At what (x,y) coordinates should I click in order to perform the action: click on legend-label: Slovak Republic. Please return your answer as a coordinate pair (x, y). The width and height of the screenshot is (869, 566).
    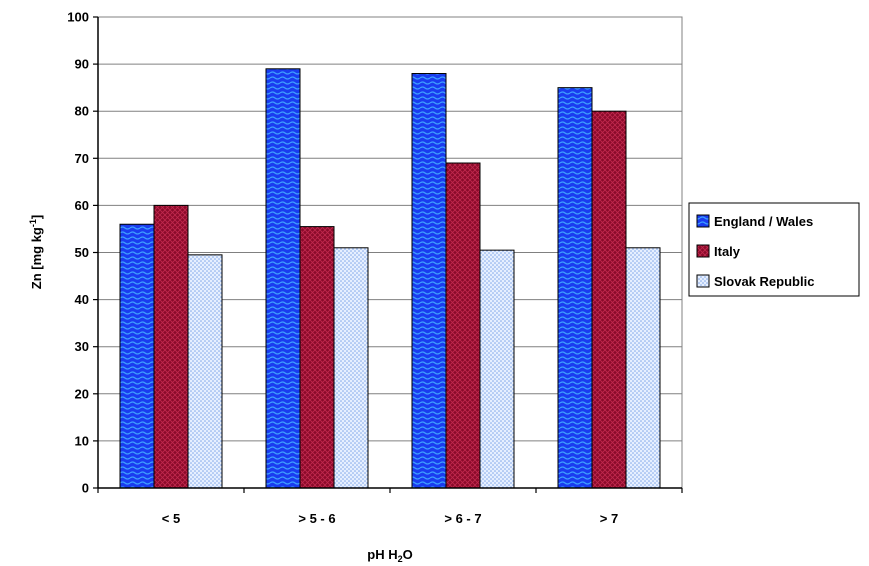
    Looking at the image, I should click on (764, 281).